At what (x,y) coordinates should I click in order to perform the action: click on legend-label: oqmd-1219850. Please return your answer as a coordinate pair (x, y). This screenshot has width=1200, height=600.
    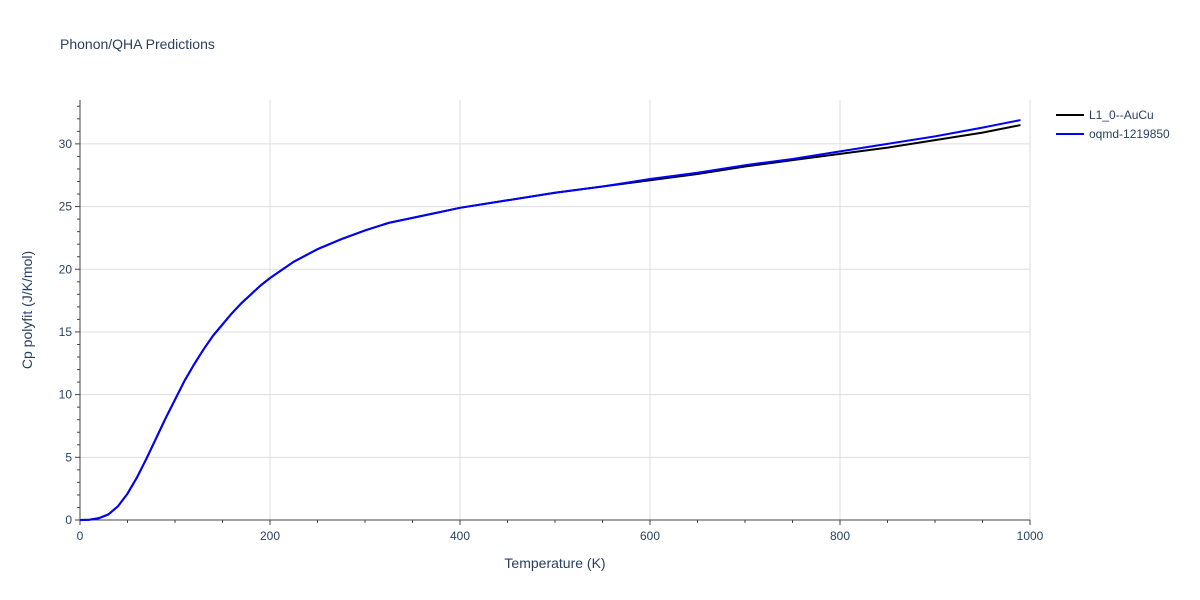
    Looking at the image, I should click on (1129, 134).